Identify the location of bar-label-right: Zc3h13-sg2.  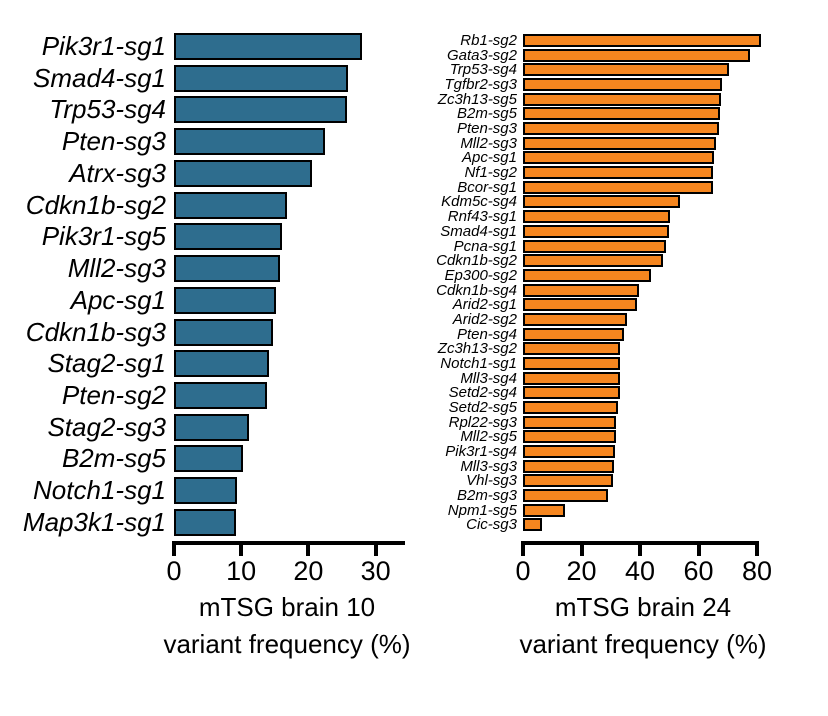
(477, 349).